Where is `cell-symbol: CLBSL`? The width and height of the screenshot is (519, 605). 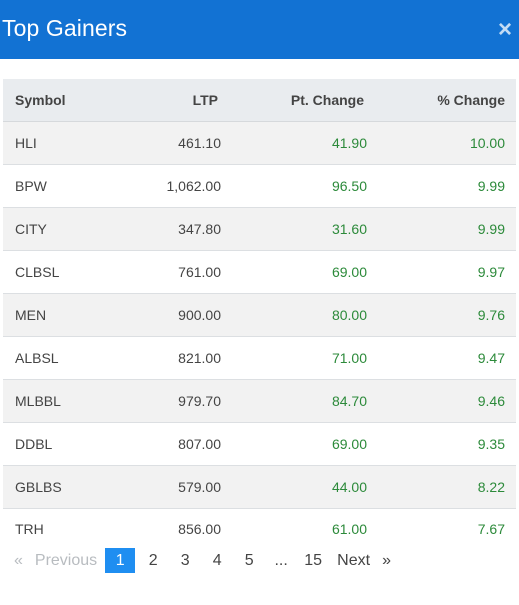
cell-symbol: CLBSL is located at coordinates (60, 272).